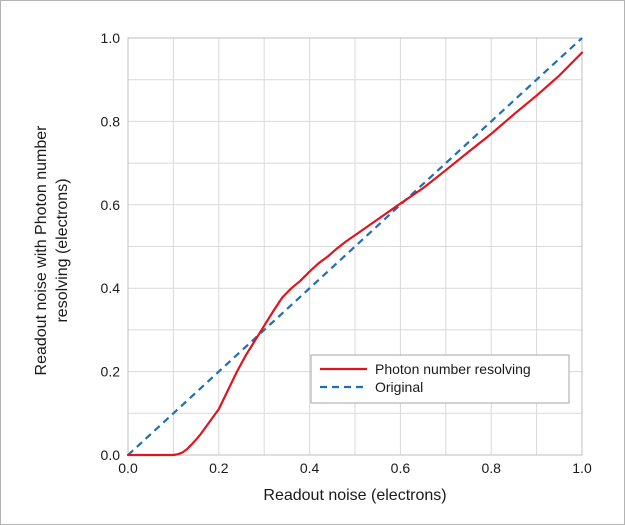 This screenshot has height=525, width=625. I want to click on x-tick-label: 1.0, so click(582, 468).